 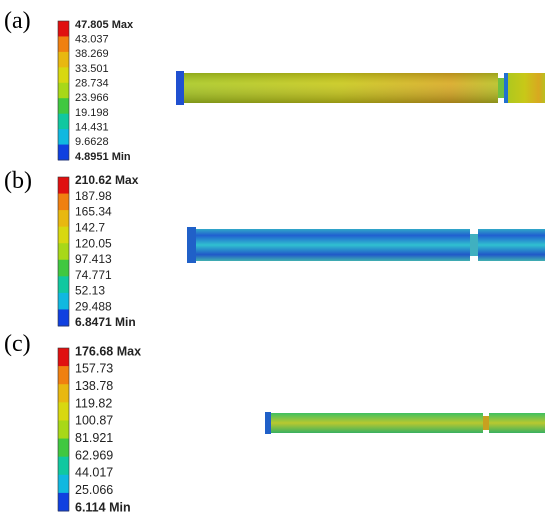 I want to click on legend-label: 23.966, so click(x=92, y=98).